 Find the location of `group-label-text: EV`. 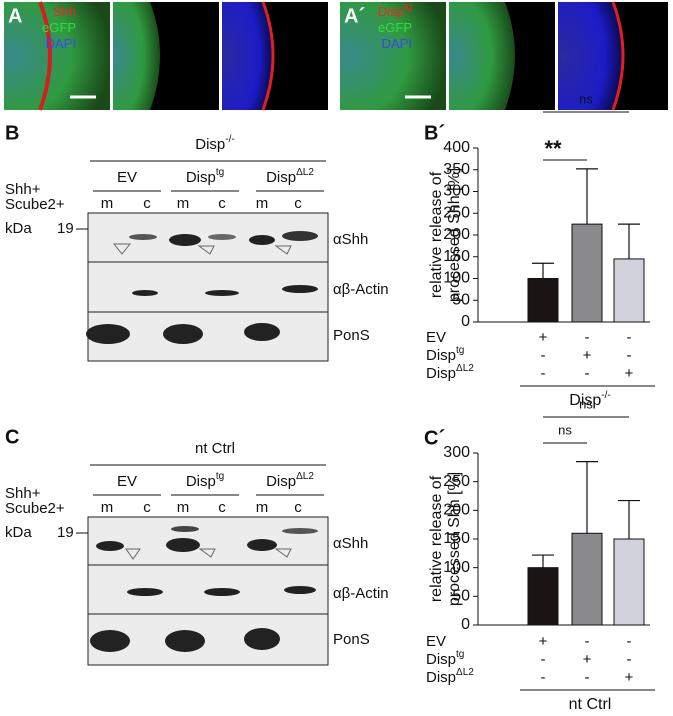

group-label-text: EV is located at coordinates (127, 481).